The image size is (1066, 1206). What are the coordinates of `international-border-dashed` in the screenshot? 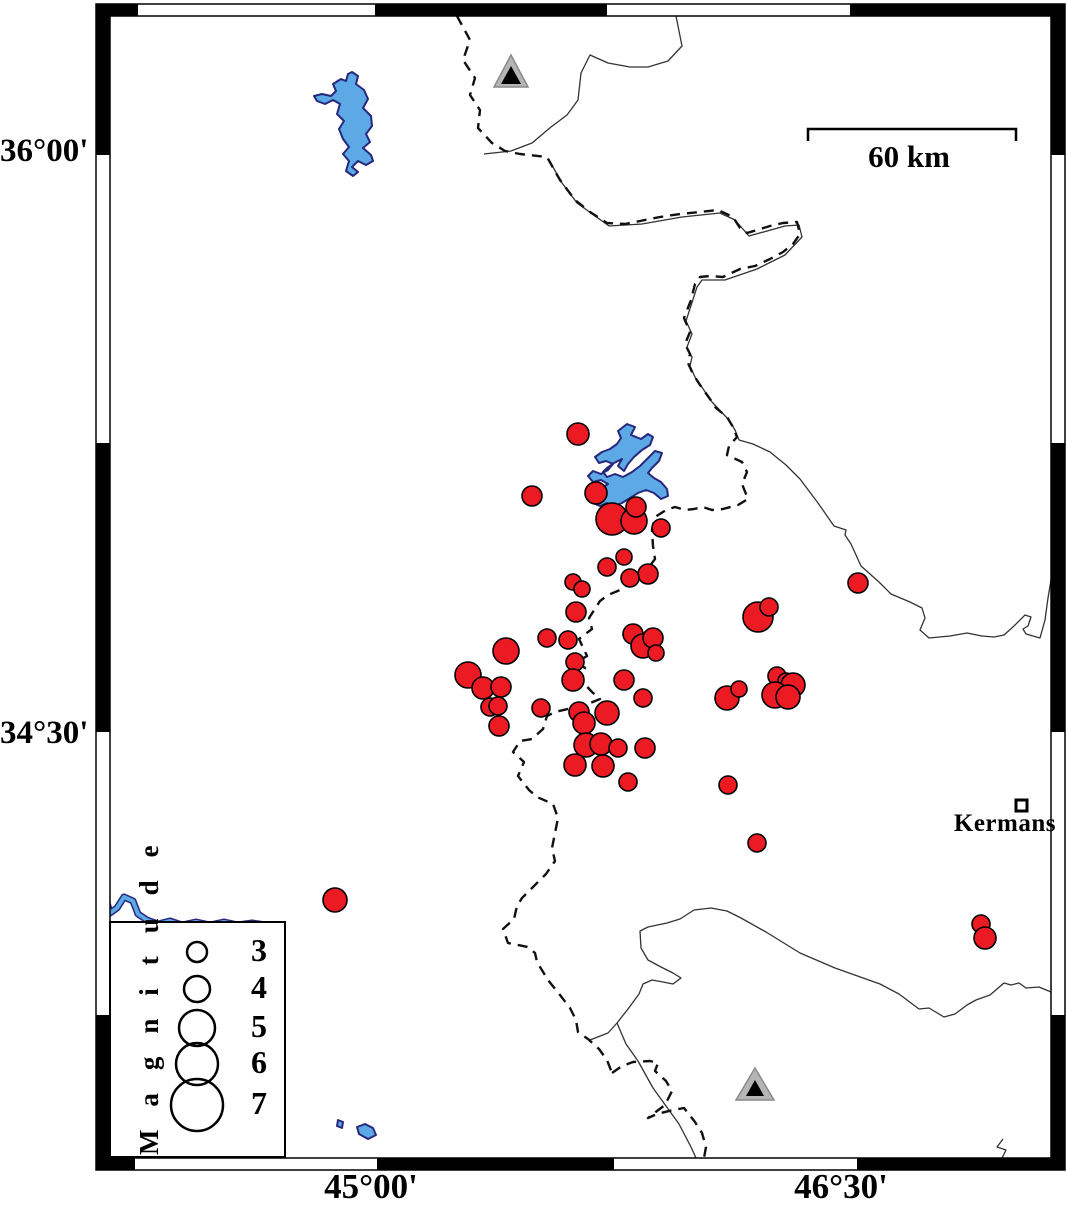 It's located at (659, 1108).